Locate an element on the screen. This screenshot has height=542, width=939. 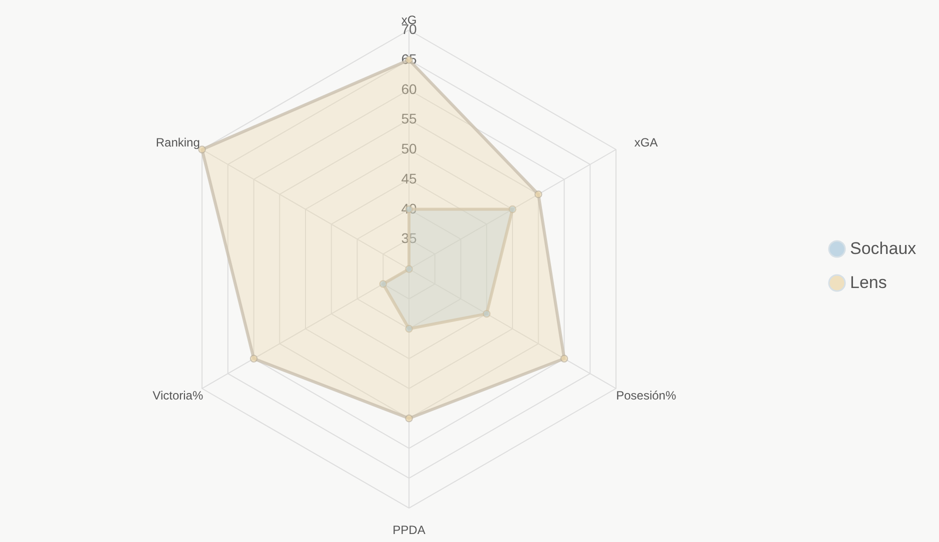
legend-label: Sochaux is located at coordinates (883, 248).